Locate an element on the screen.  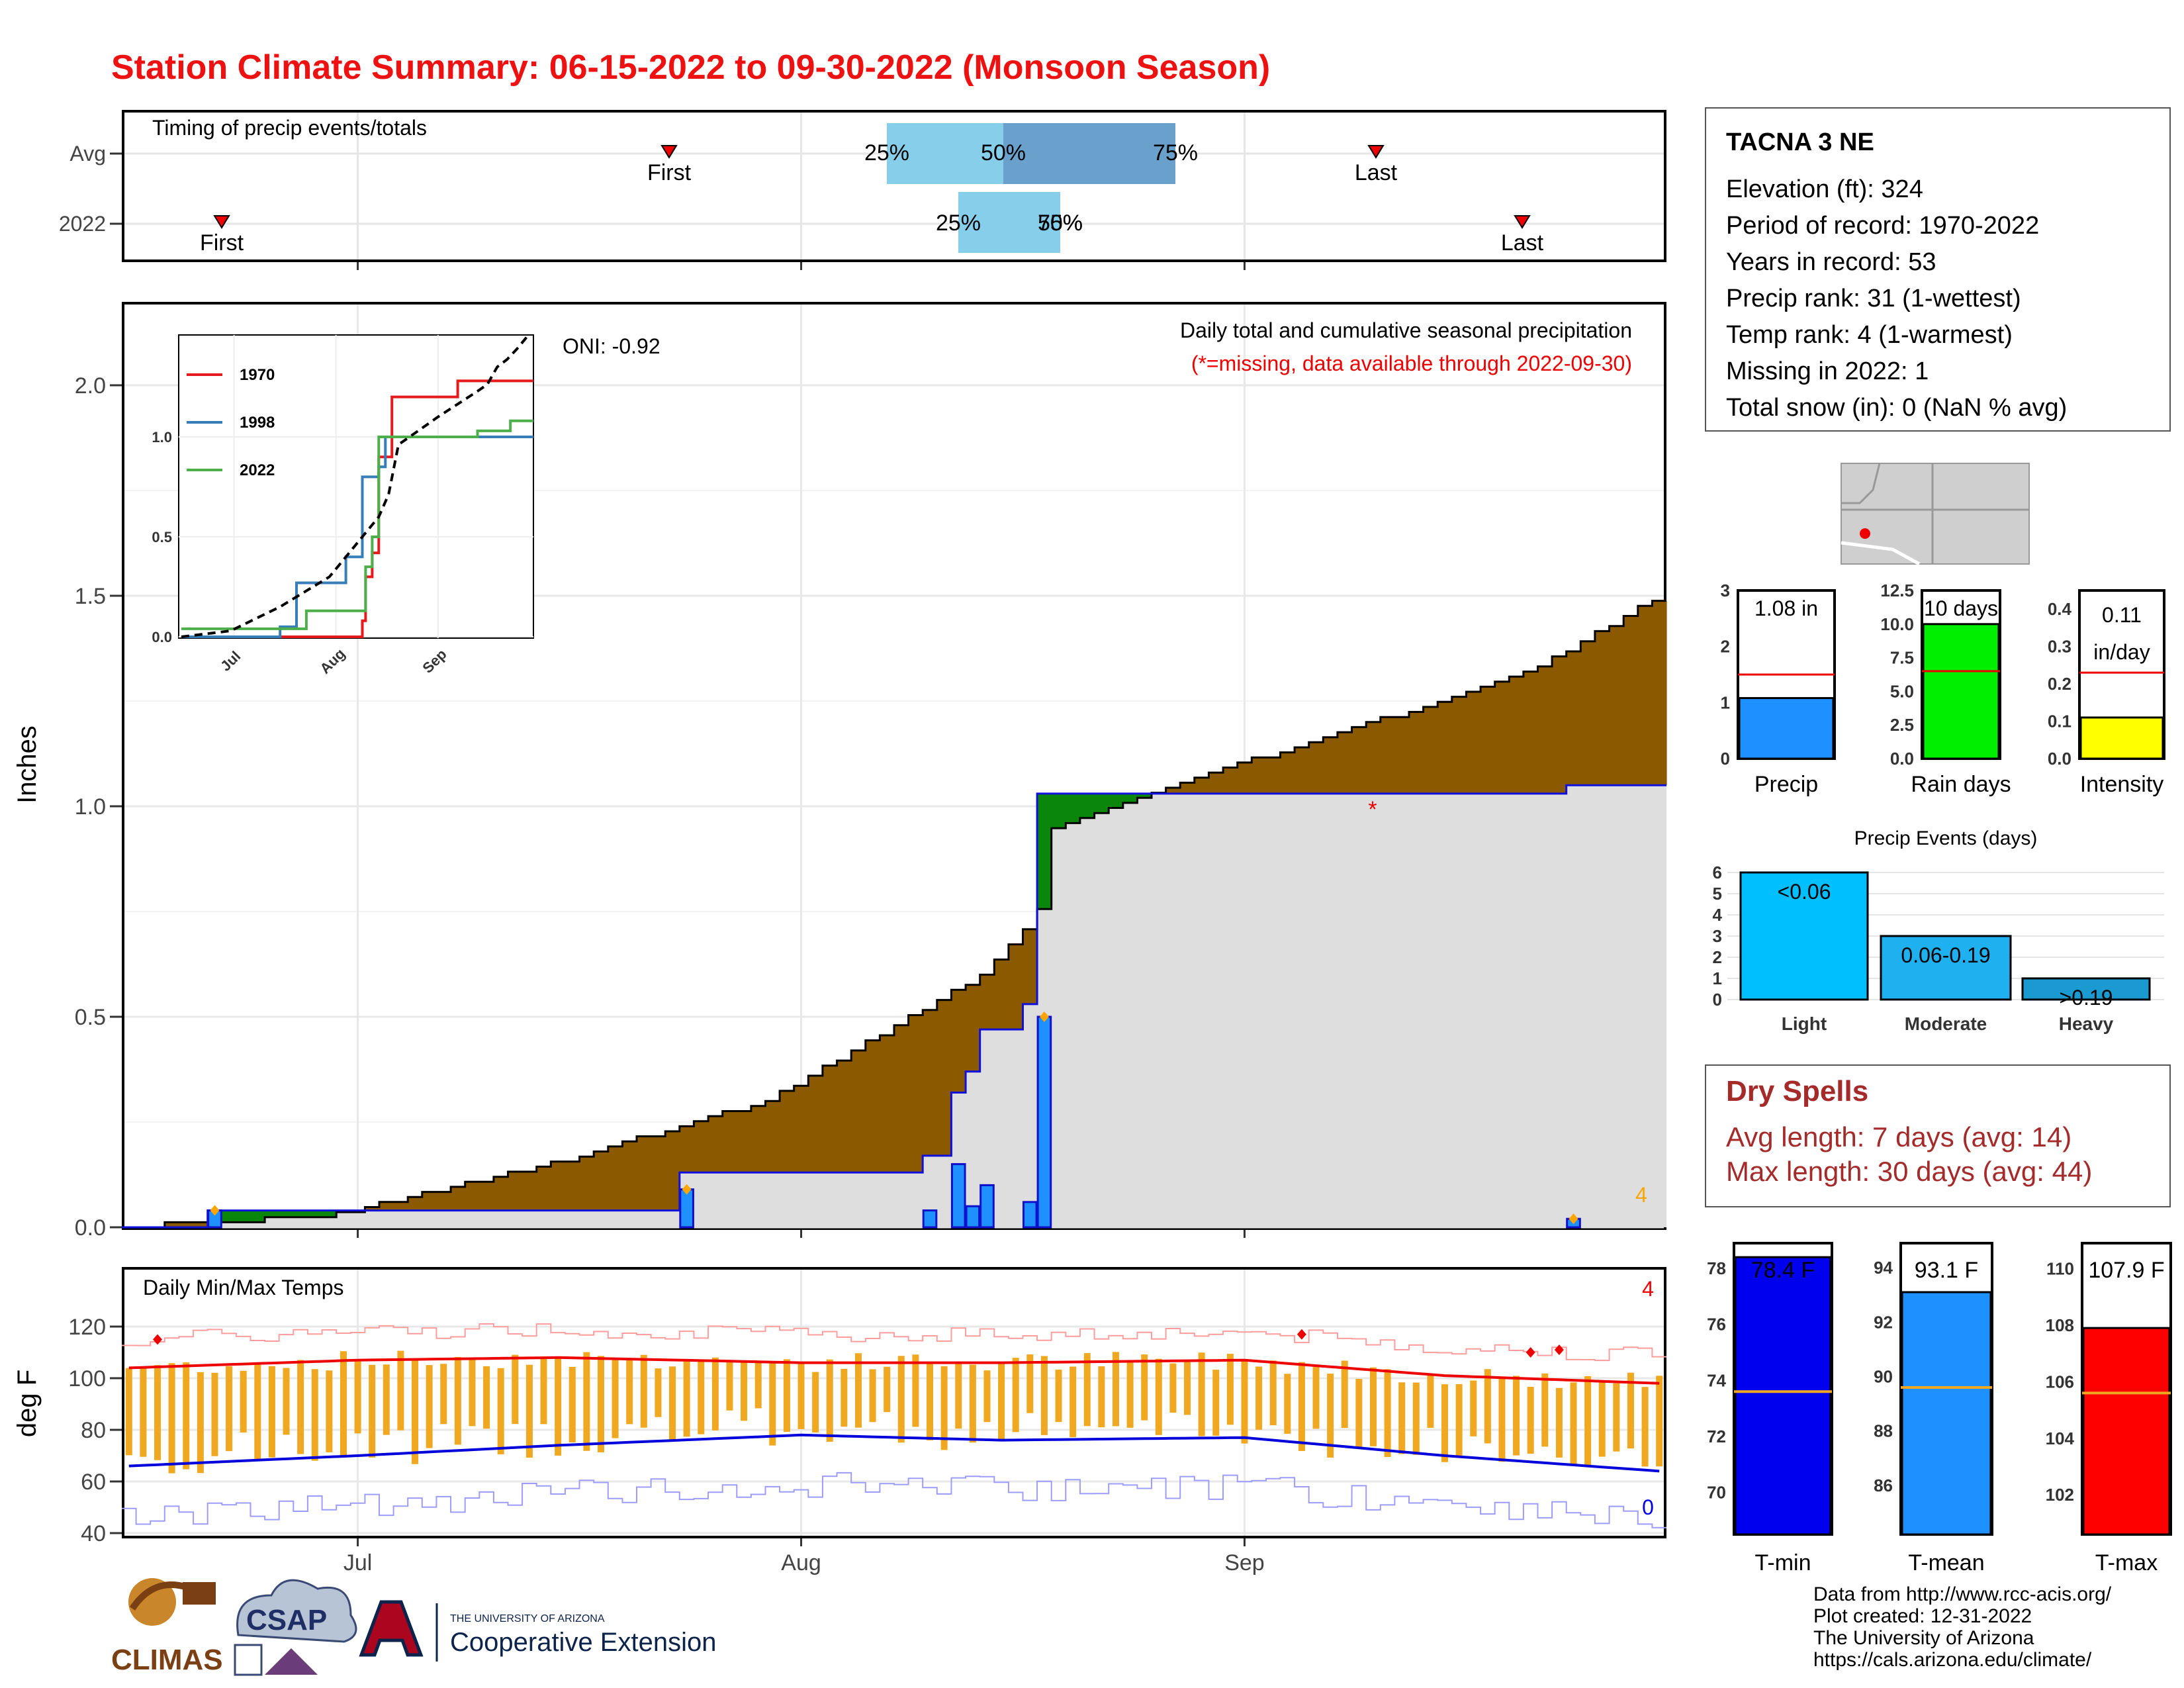
record-min-line is located at coordinates (894, 1500).